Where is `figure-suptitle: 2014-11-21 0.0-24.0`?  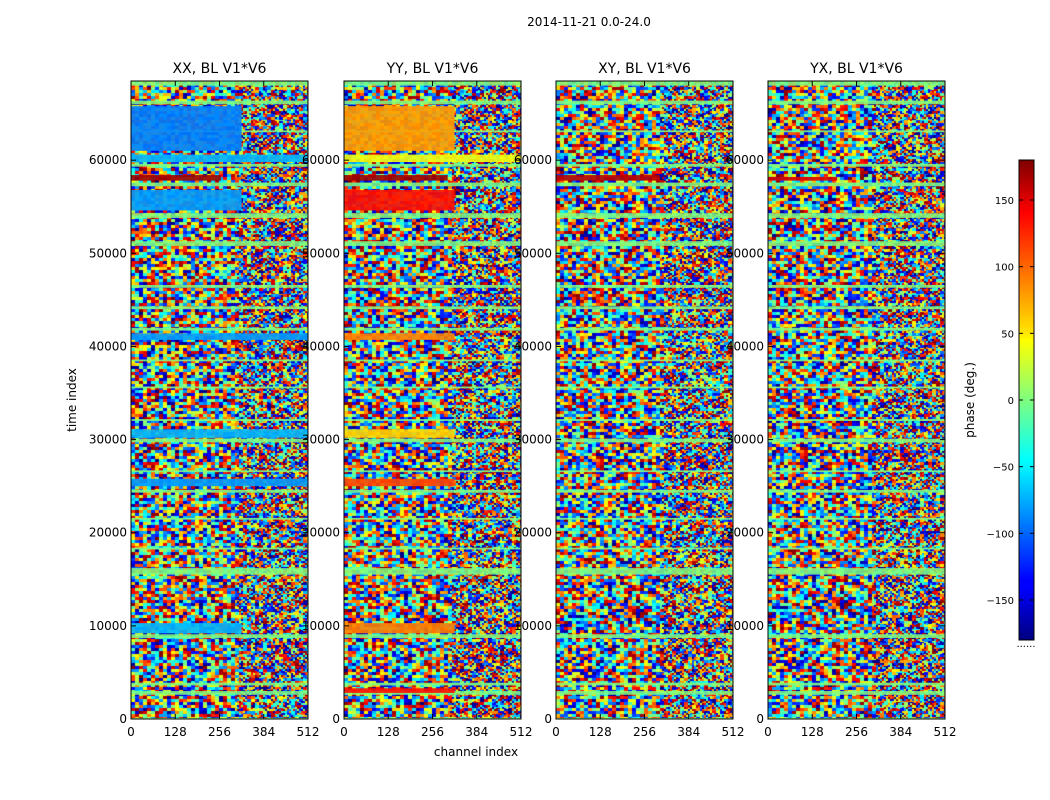 figure-suptitle: 2014-11-21 0.0-24.0 is located at coordinates (589, 22).